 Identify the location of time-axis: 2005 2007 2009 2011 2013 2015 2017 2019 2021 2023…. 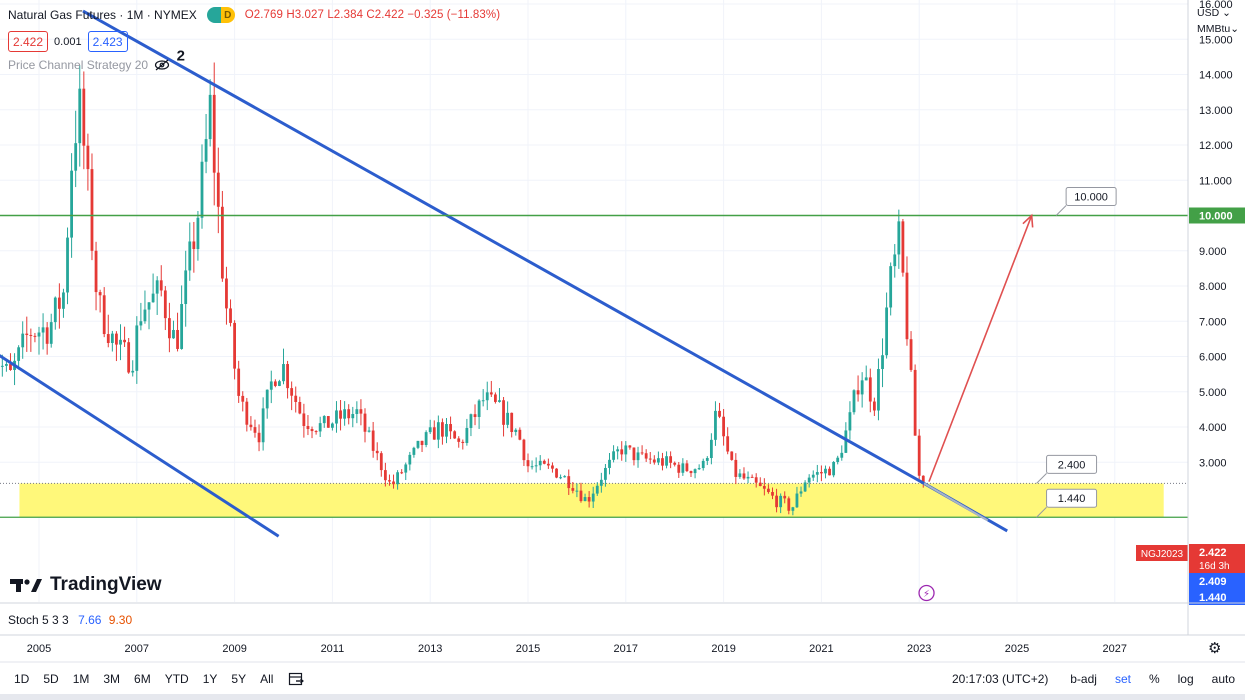
(577, 649).